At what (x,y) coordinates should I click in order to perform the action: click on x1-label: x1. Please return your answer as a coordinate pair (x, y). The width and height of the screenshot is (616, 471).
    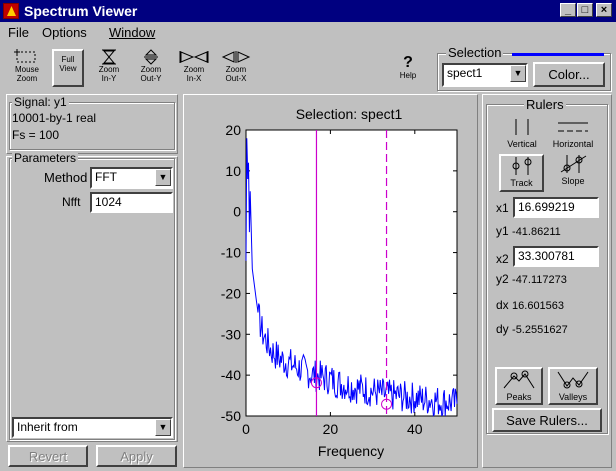
    Looking at the image, I should click on (502, 208).